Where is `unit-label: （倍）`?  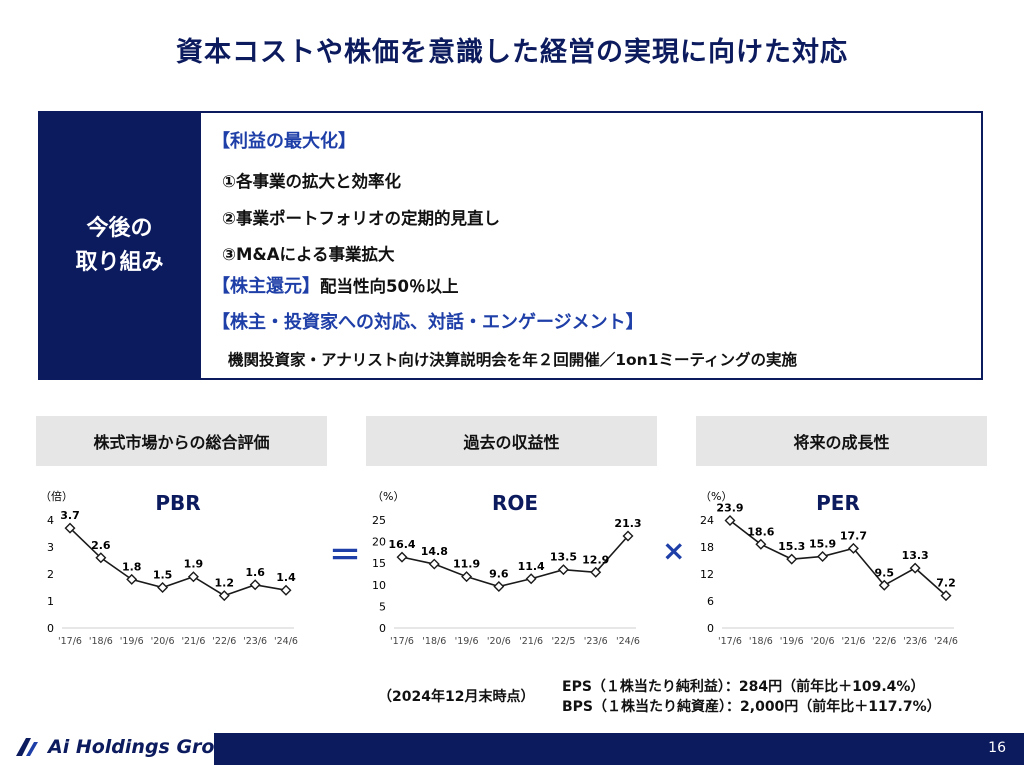
unit-label: （倍） is located at coordinates (56, 496).